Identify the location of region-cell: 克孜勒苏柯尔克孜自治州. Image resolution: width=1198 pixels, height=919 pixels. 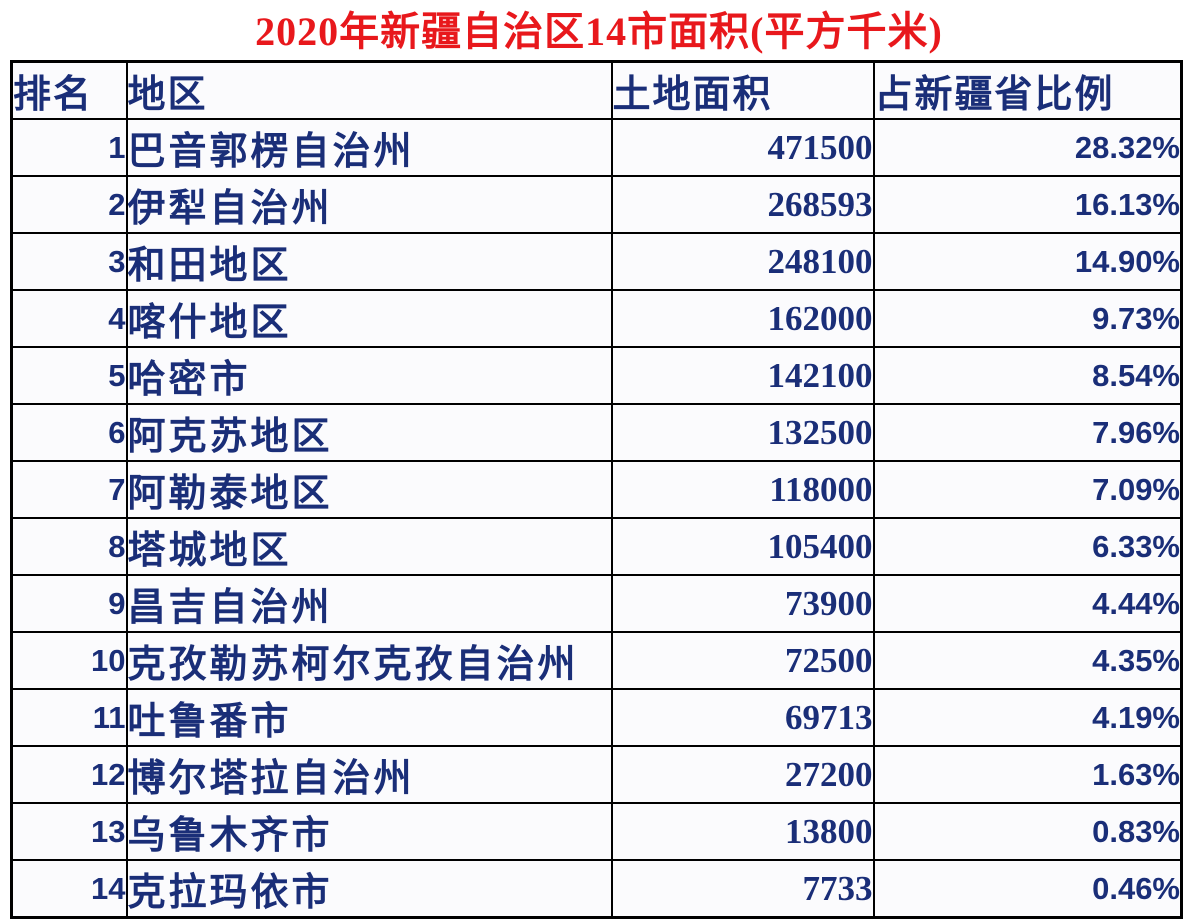
(369, 660).